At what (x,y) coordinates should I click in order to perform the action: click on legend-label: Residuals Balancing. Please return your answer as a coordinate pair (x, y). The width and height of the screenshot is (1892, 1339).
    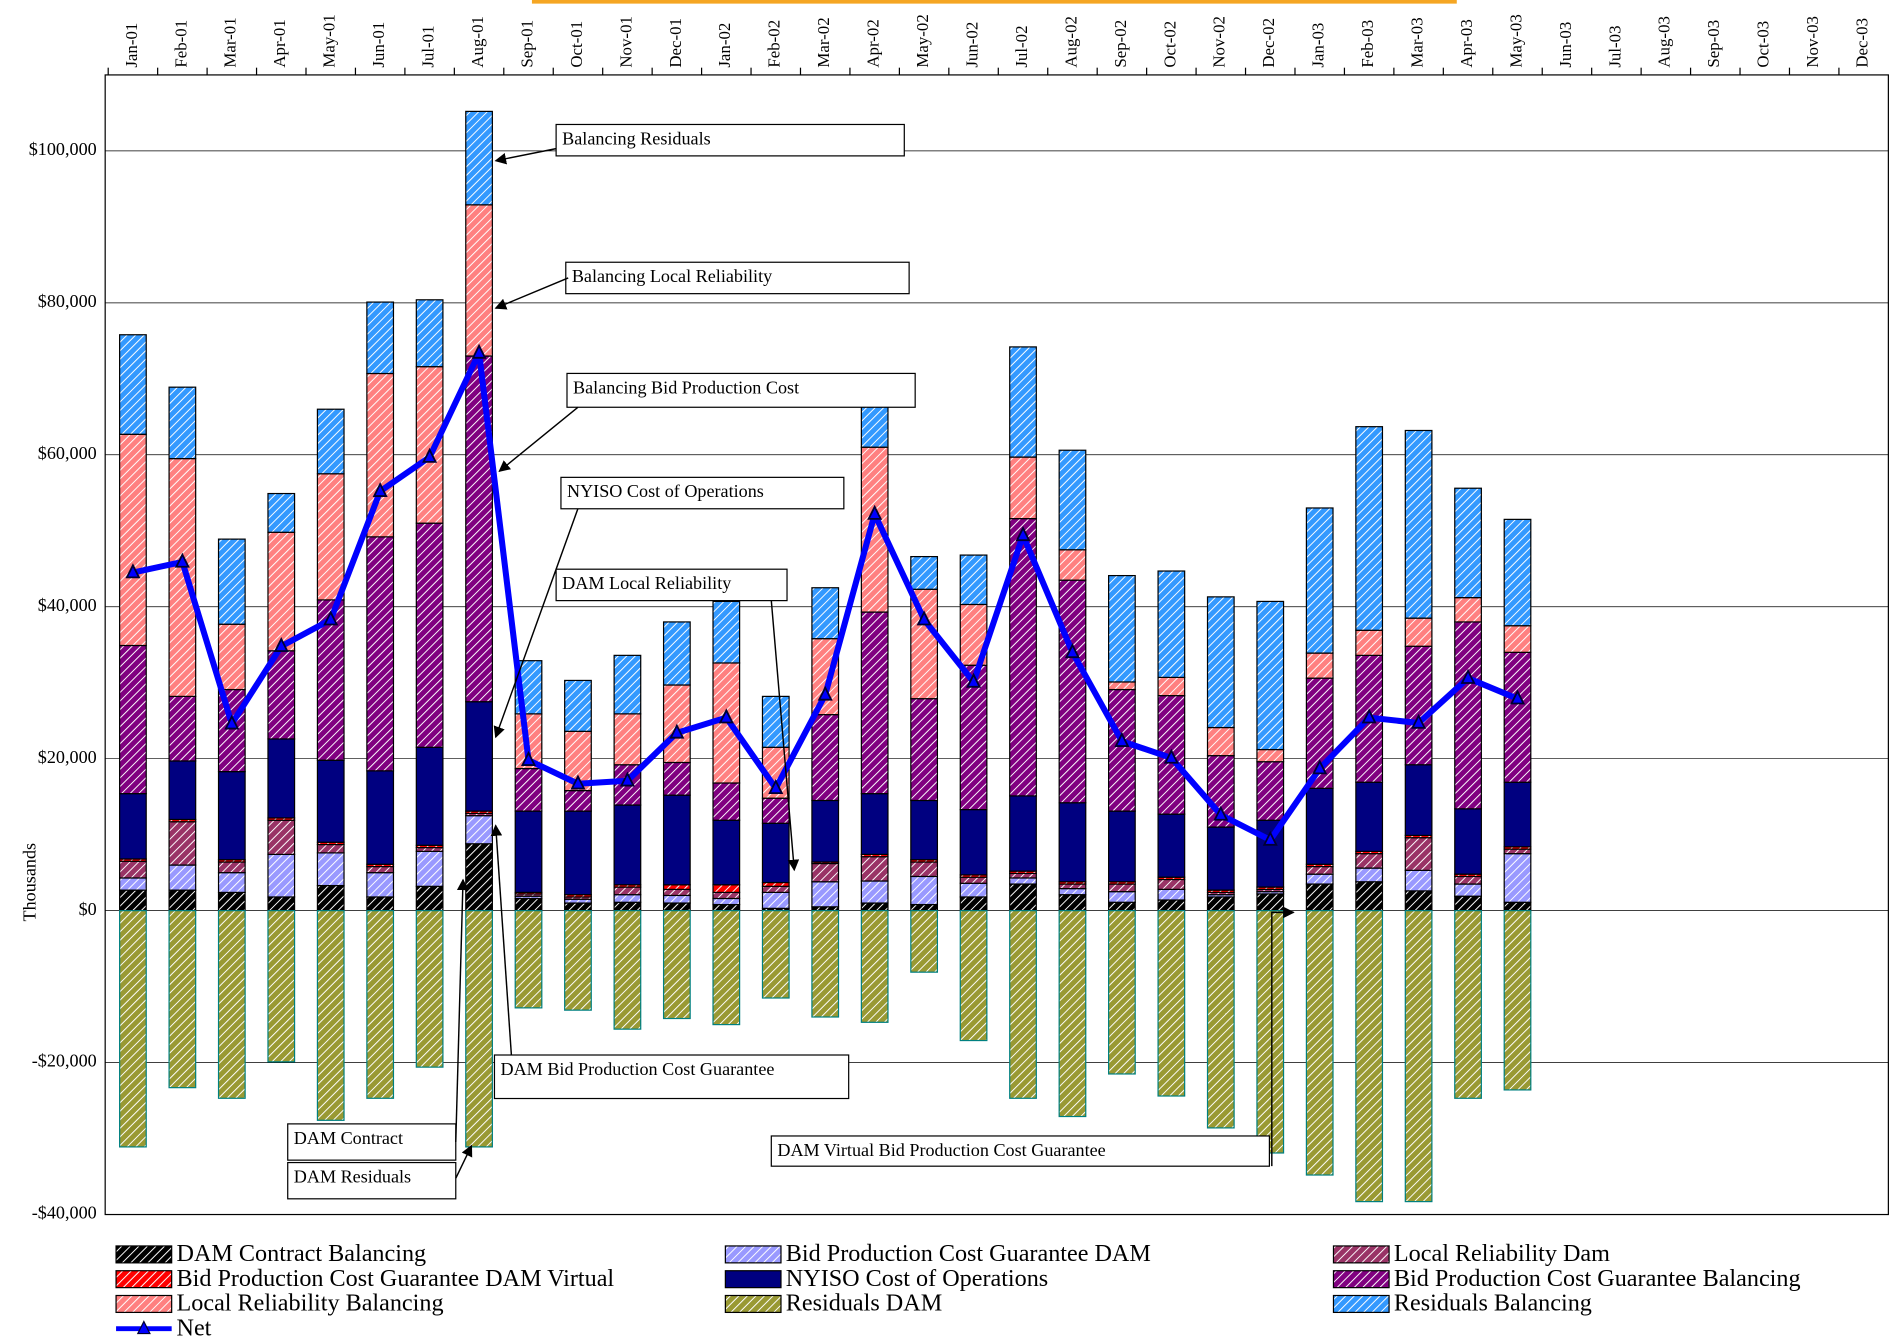
    Looking at the image, I should click on (1493, 1303).